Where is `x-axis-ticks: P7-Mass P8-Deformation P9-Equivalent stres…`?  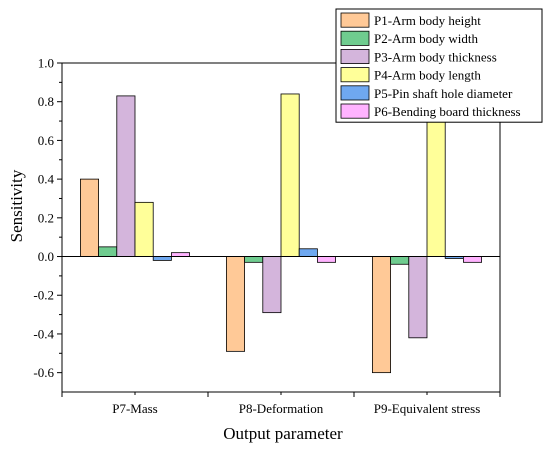 x-axis-ticks: P7-Mass P8-Deformation P9-Equivalent stres… is located at coordinates (281, 404).